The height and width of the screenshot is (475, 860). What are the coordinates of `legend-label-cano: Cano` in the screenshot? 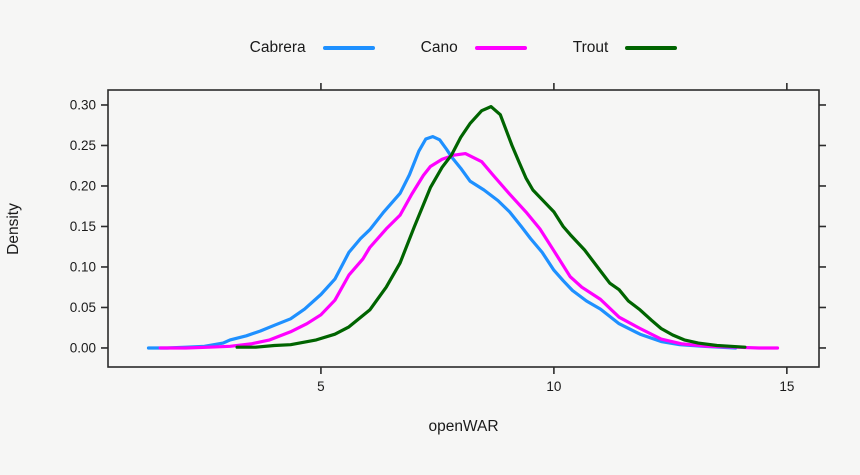 It's located at (439, 47).